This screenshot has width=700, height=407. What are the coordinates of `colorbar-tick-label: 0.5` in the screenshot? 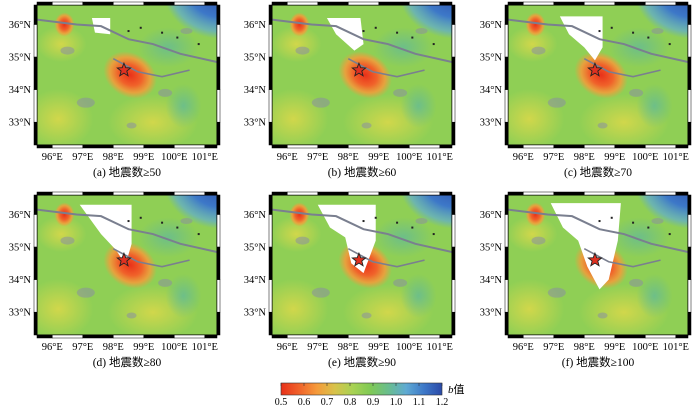 It's located at (281, 402).